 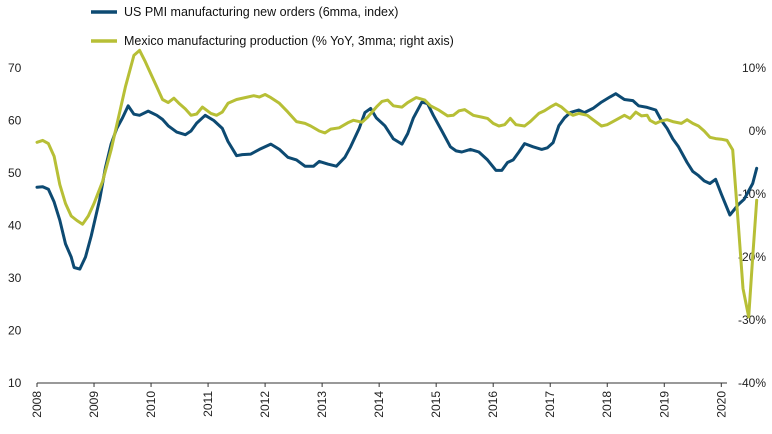 I want to click on y-left-tick-label: 50, so click(x=15, y=173).